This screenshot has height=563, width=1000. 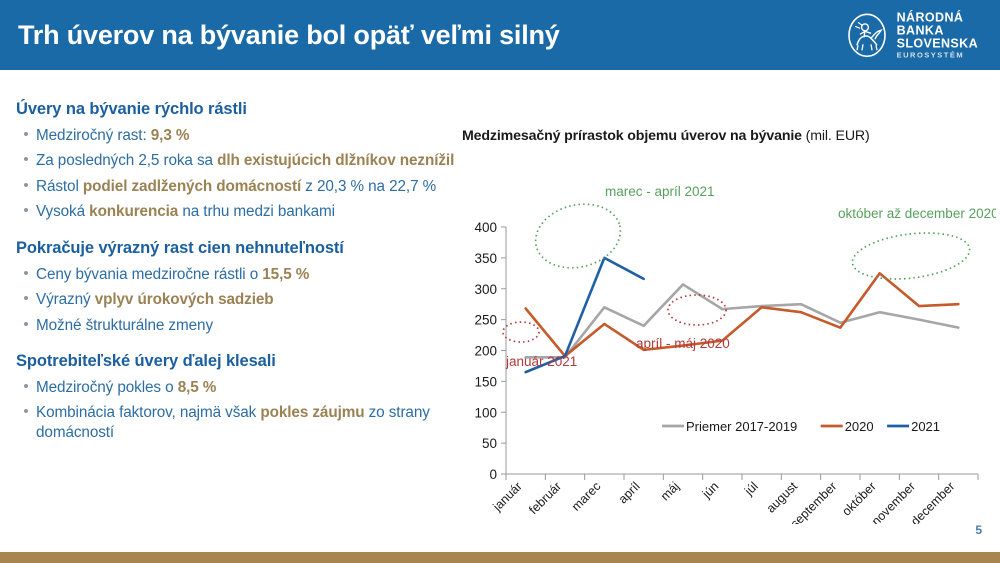 What do you see at coordinates (660, 191) in the screenshot?
I see `chart-annotation-text: marec - apríl 2021` at bounding box center [660, 191].